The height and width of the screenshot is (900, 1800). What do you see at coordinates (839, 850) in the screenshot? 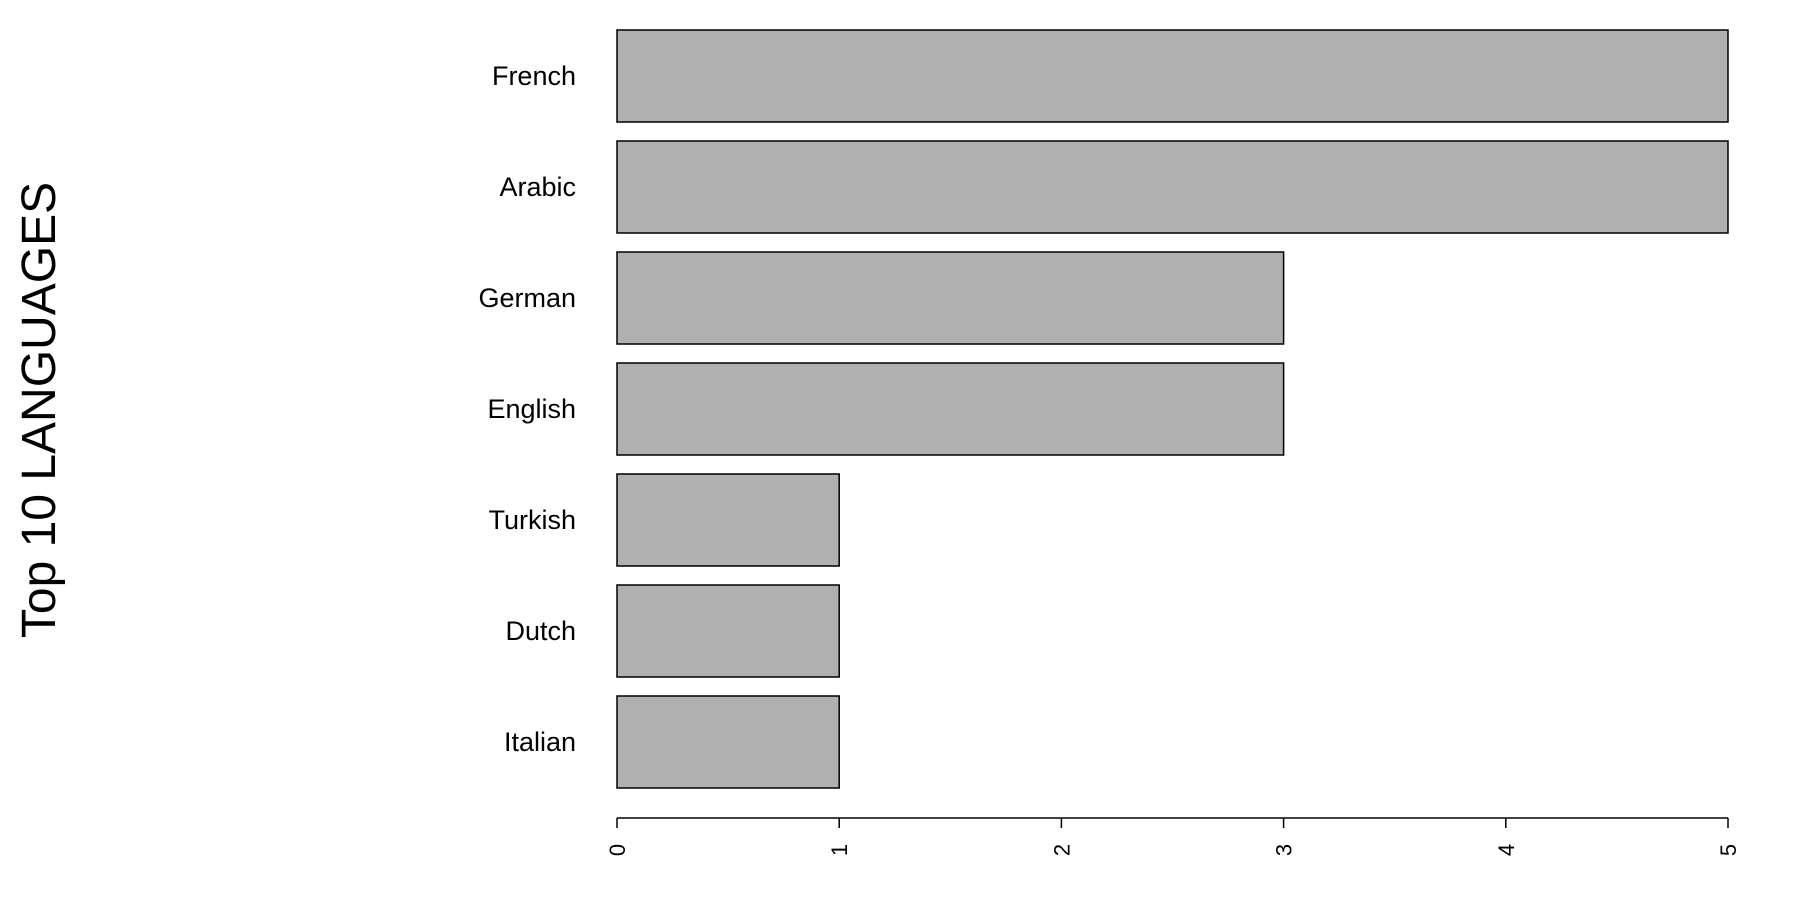
I see `x-tick-label: 1` at bounding box center [839, 850].